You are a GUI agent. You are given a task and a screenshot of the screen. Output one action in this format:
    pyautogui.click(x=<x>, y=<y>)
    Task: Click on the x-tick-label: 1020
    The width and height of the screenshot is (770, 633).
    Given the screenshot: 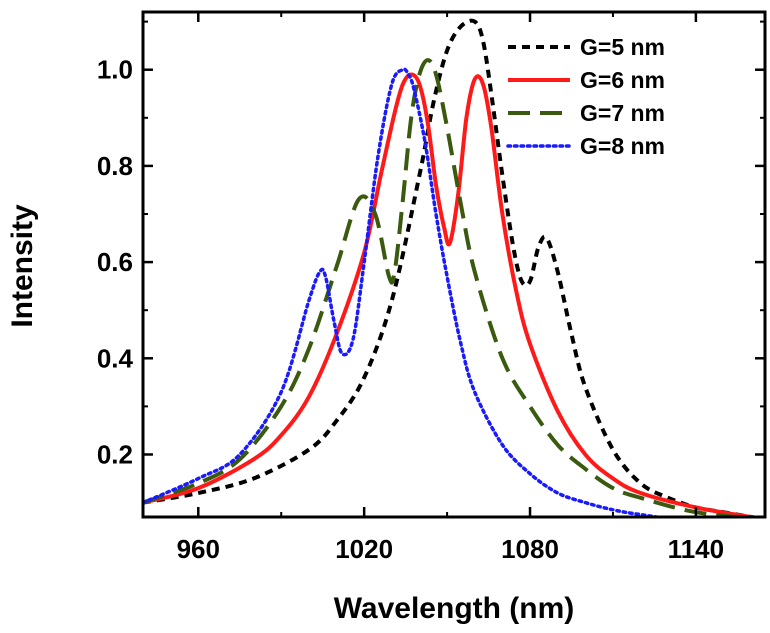 What is the action you would take?
    pyautogui.click(x=364, y=549)
    